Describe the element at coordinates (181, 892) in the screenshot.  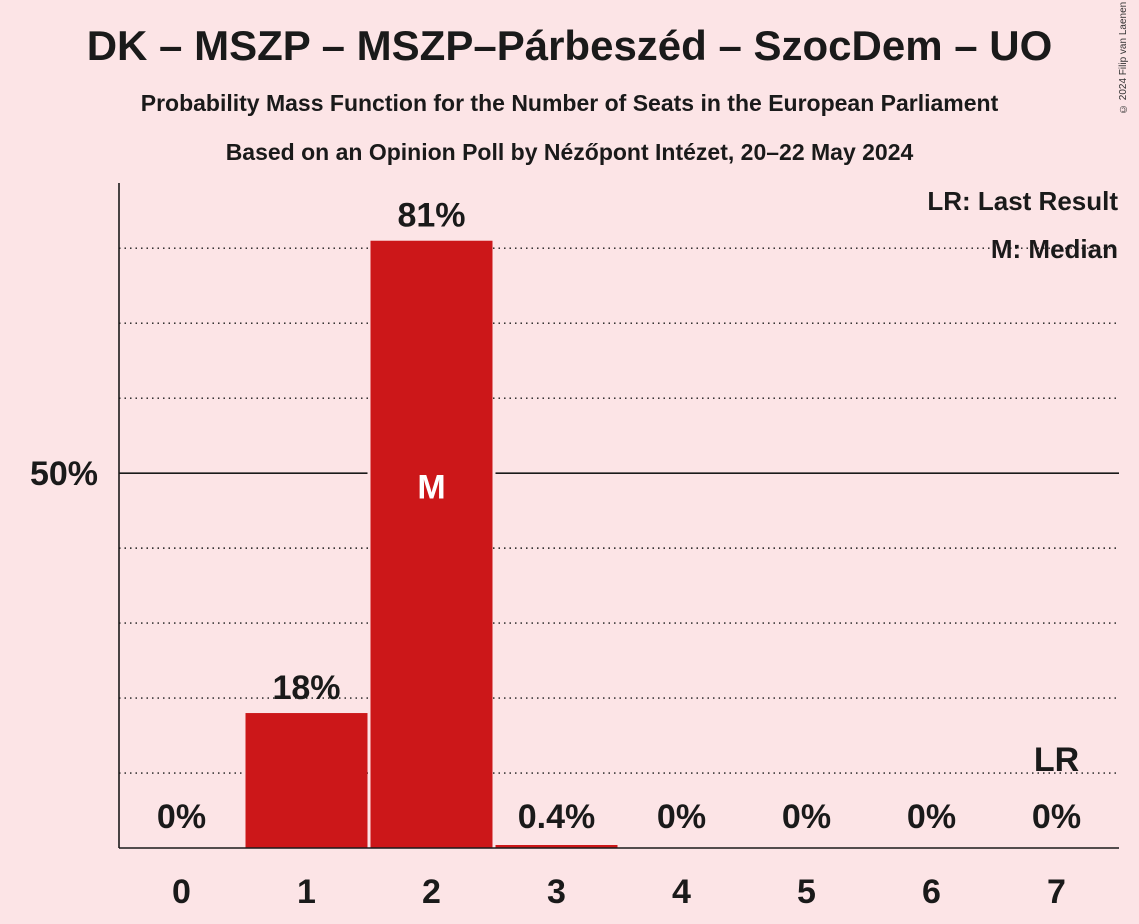
I see `x-tick-label: 0` at that location.